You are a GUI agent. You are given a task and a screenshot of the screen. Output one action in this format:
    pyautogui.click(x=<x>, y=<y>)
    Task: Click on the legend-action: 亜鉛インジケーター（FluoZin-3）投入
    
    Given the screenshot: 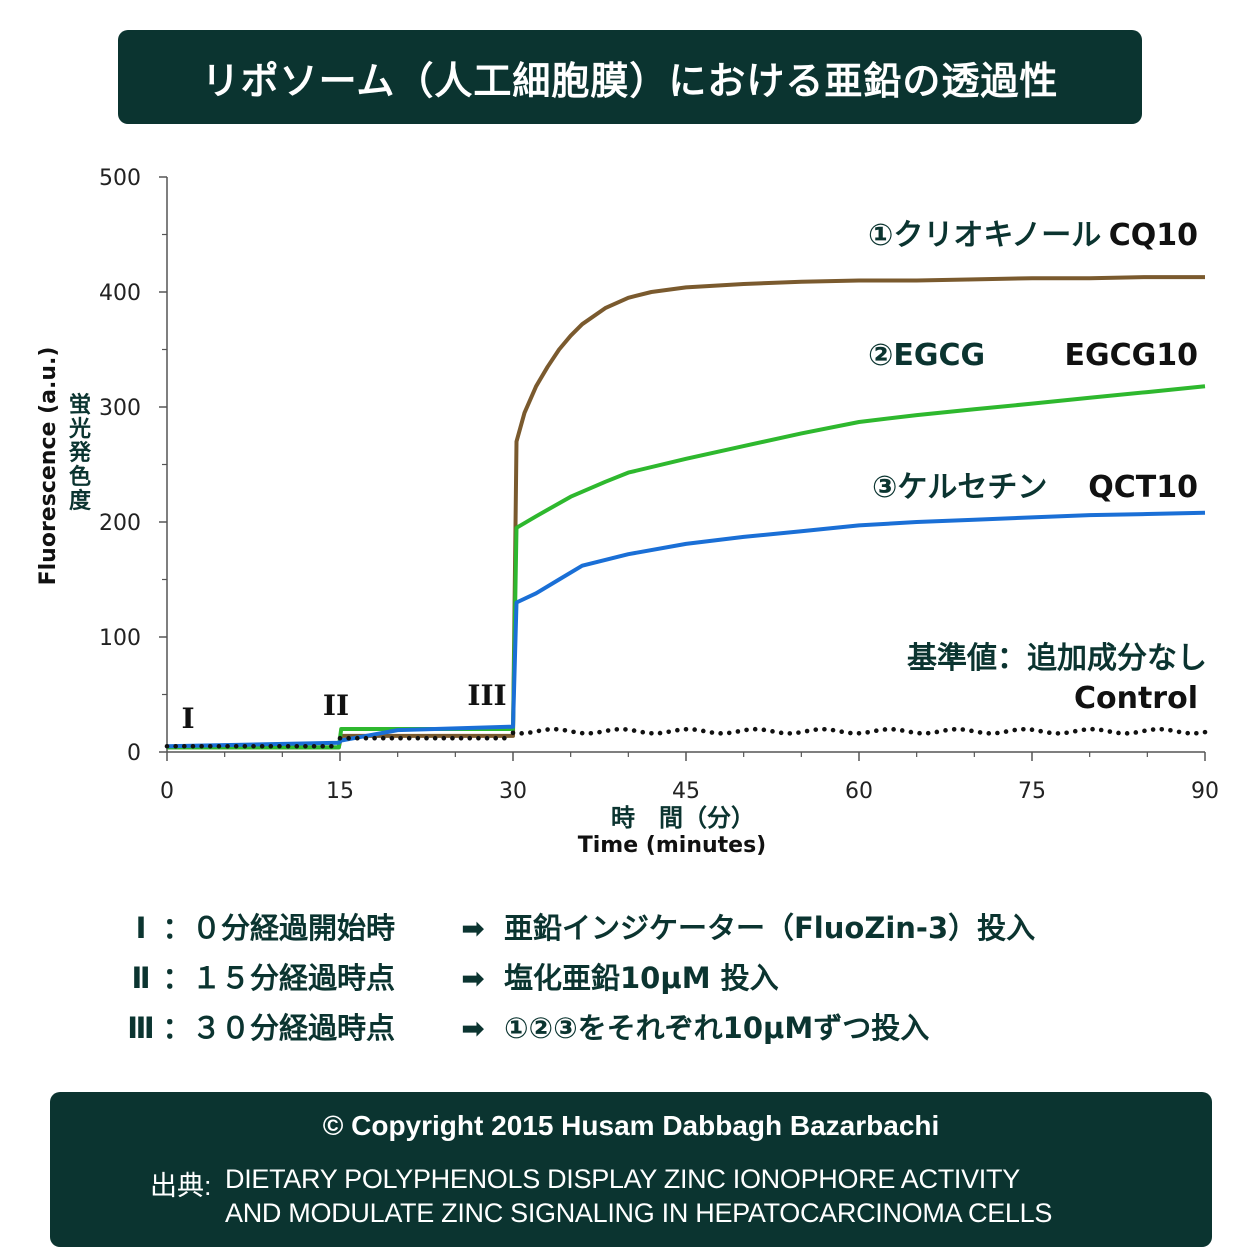 What is the action you would take?
    pyautogui.click(x=770, y=928)
    